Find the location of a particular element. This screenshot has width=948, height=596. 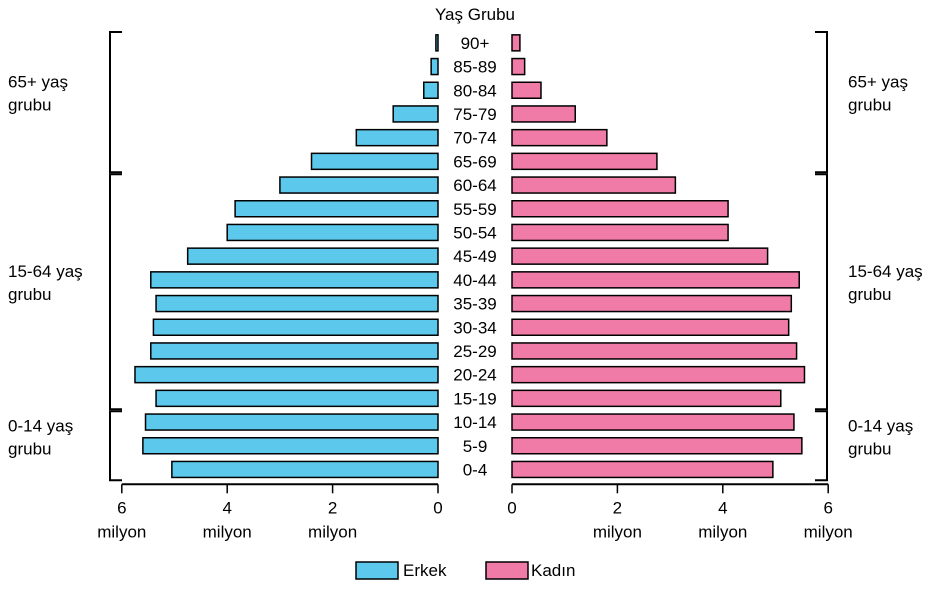

age-label-65-69: 65-69 is located at coordinates (474, 161).